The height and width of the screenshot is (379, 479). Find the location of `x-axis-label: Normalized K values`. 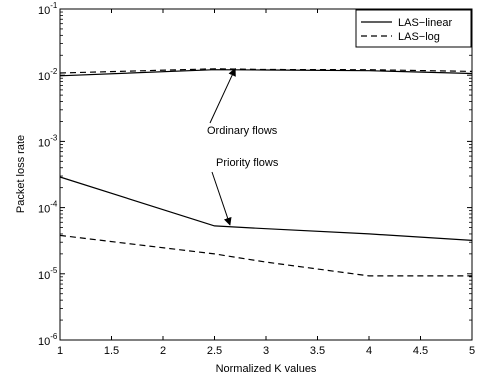

x-axis-label: Normalized K values is located at coordinates (266, 369).